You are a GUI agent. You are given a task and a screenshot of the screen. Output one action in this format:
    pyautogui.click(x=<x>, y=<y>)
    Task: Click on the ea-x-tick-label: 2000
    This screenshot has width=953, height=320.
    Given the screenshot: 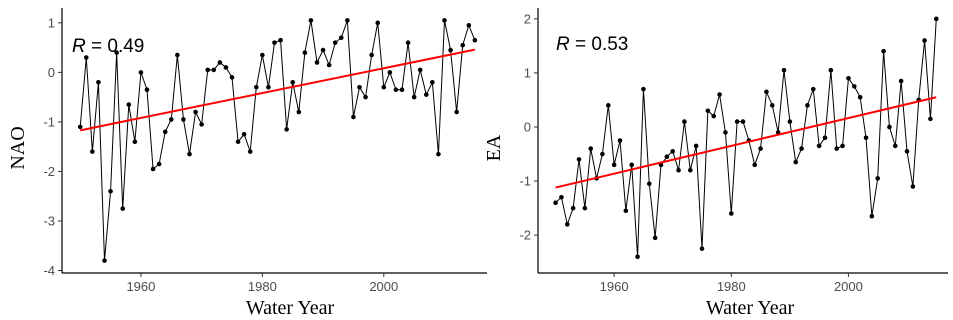 What is the action you would take?
    pyautogui.click(x=848, y=286)
    